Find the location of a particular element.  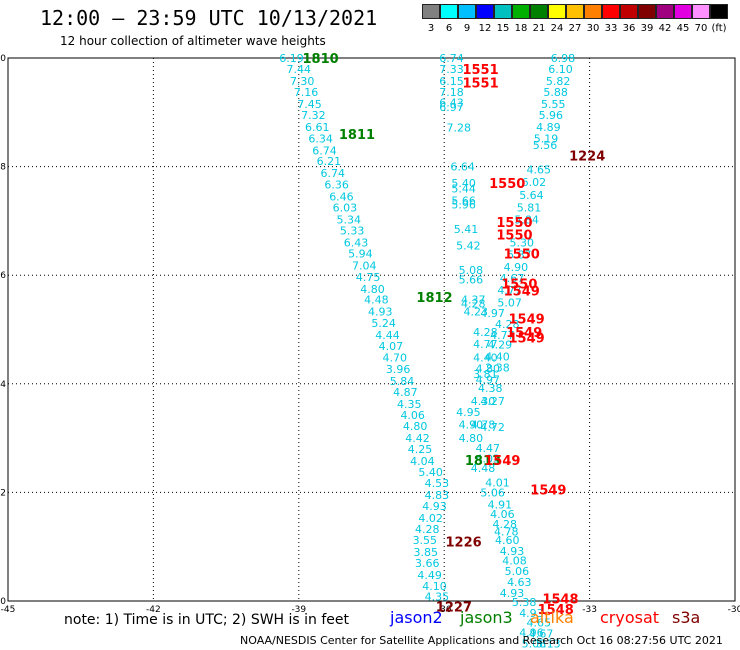

satellite-name: s3a is located at coordinates (686, 617).